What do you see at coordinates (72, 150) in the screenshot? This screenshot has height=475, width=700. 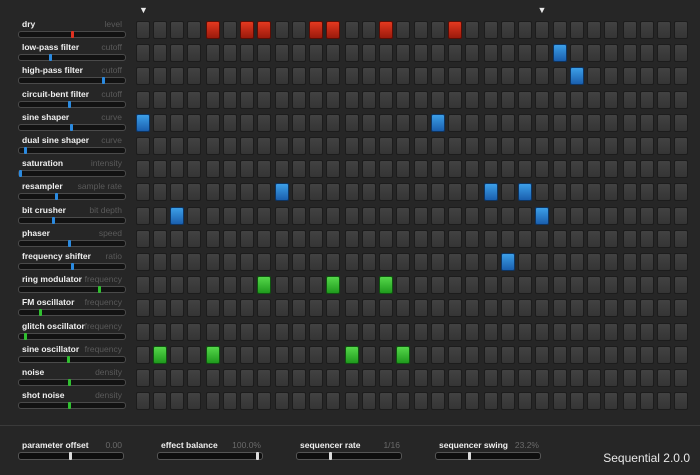 I see `dual-sine-shaper-slider` at bounding box center [72, 150].